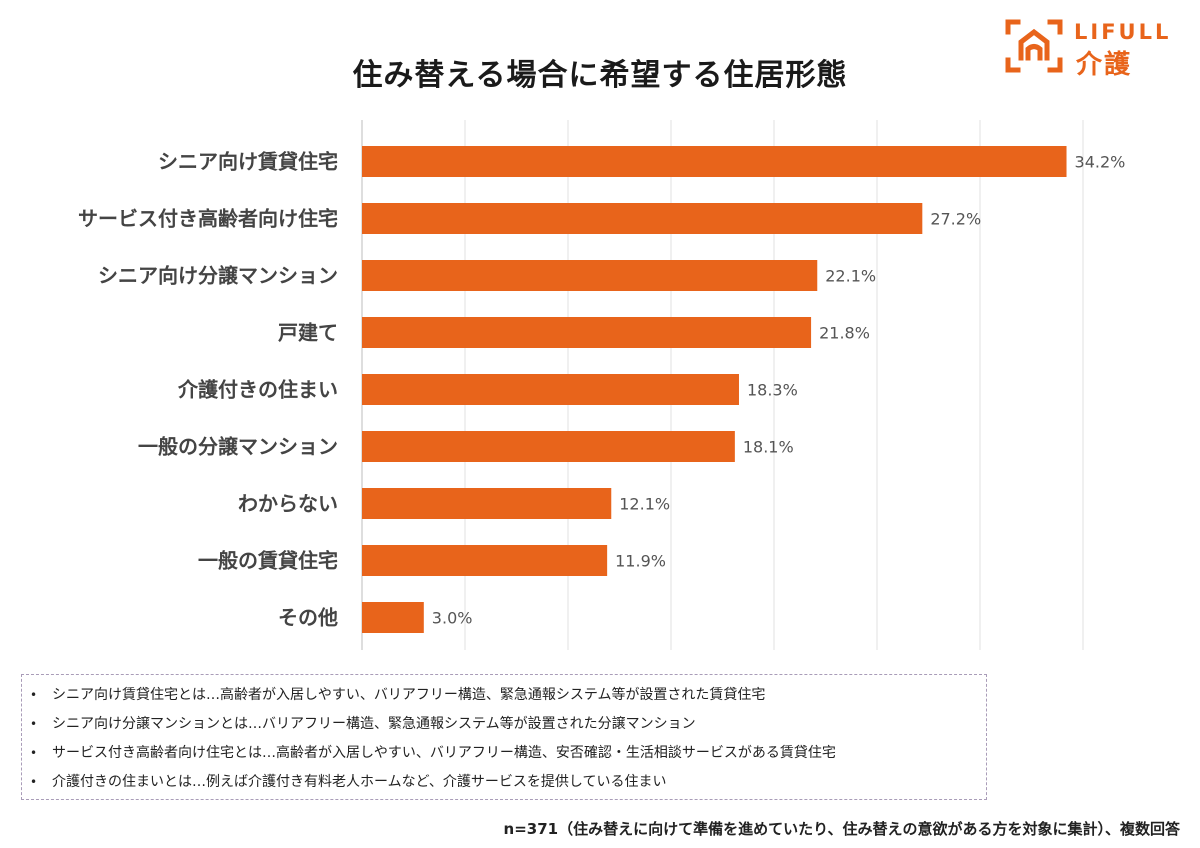 This screenshot has width=1200, height=848. Describe the element at coordinates (644, 504) in the screenshot. I see `value-label: 12.1%` at that location.